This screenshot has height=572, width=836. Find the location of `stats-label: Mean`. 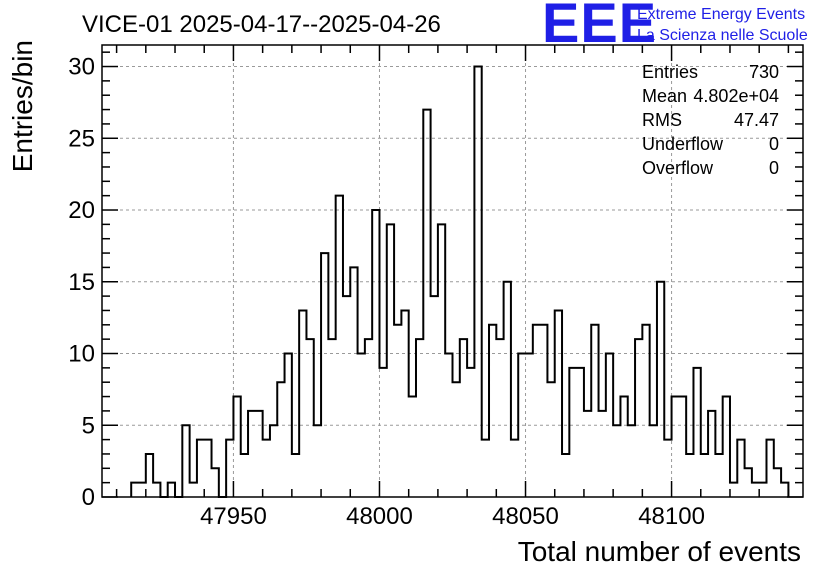

stats-label: Mean is located at coordinates (664, 96).